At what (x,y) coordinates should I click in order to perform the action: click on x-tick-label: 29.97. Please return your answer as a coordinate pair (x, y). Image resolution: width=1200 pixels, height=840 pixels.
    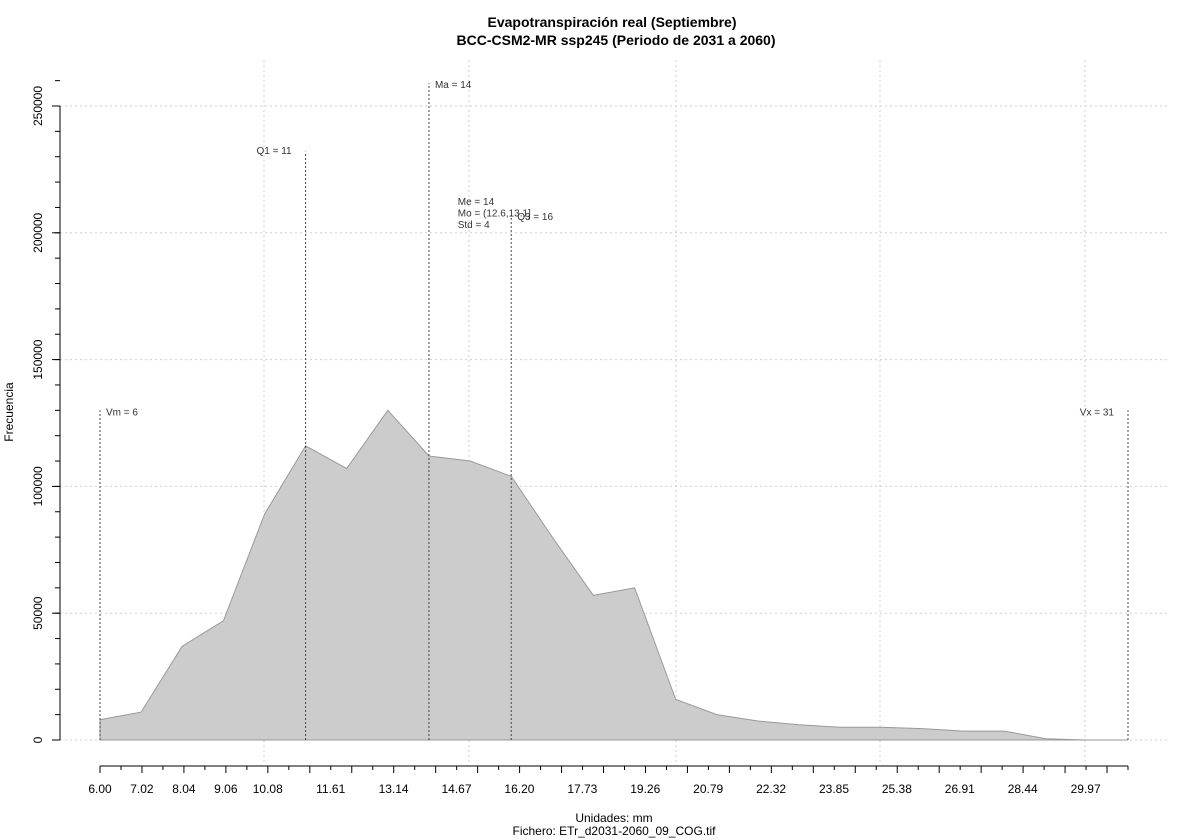
    Looking at the image, I should click on (1086, 789).